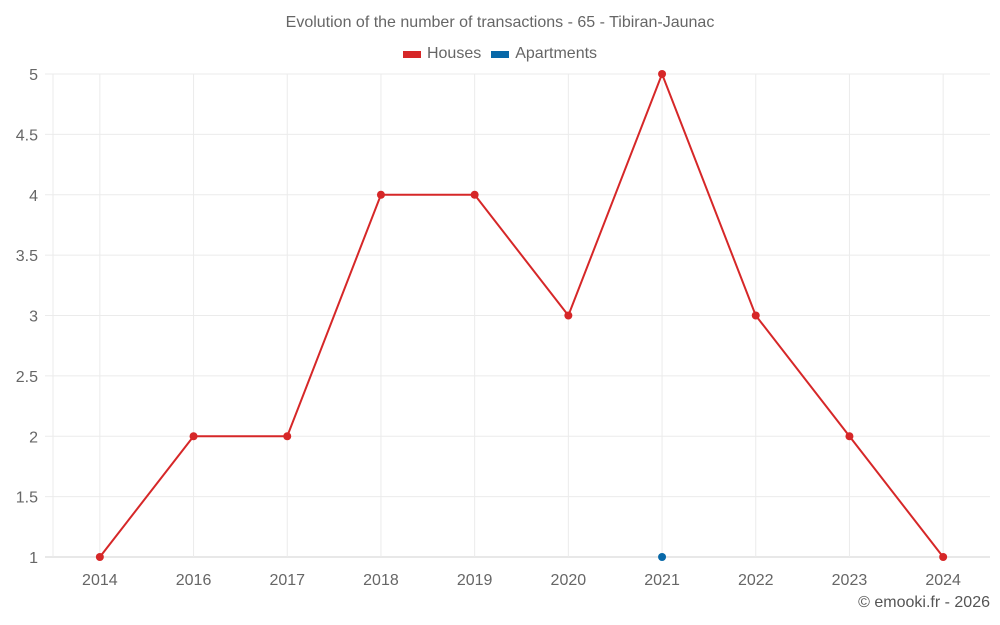 The width and height of the screenshot is (1000, 625). I want to click on x-tick-label: 2024, so click(943, 580).